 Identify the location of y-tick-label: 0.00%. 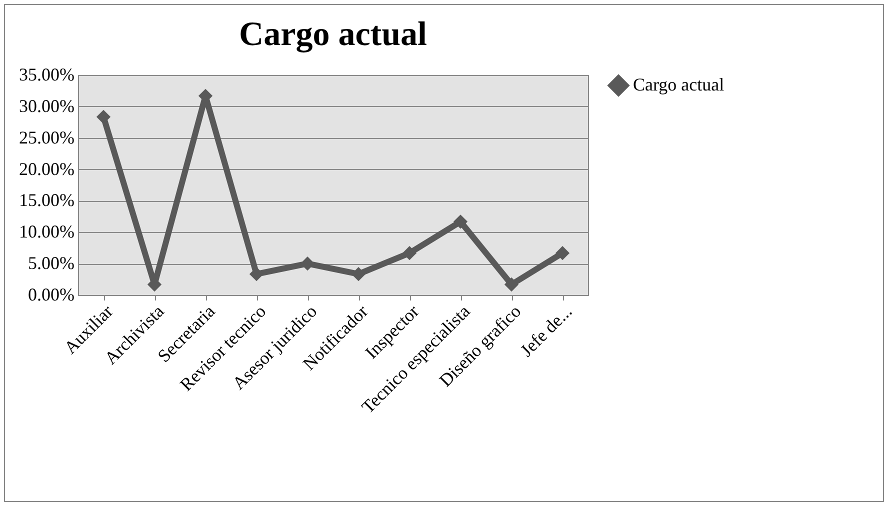
(51, 294).